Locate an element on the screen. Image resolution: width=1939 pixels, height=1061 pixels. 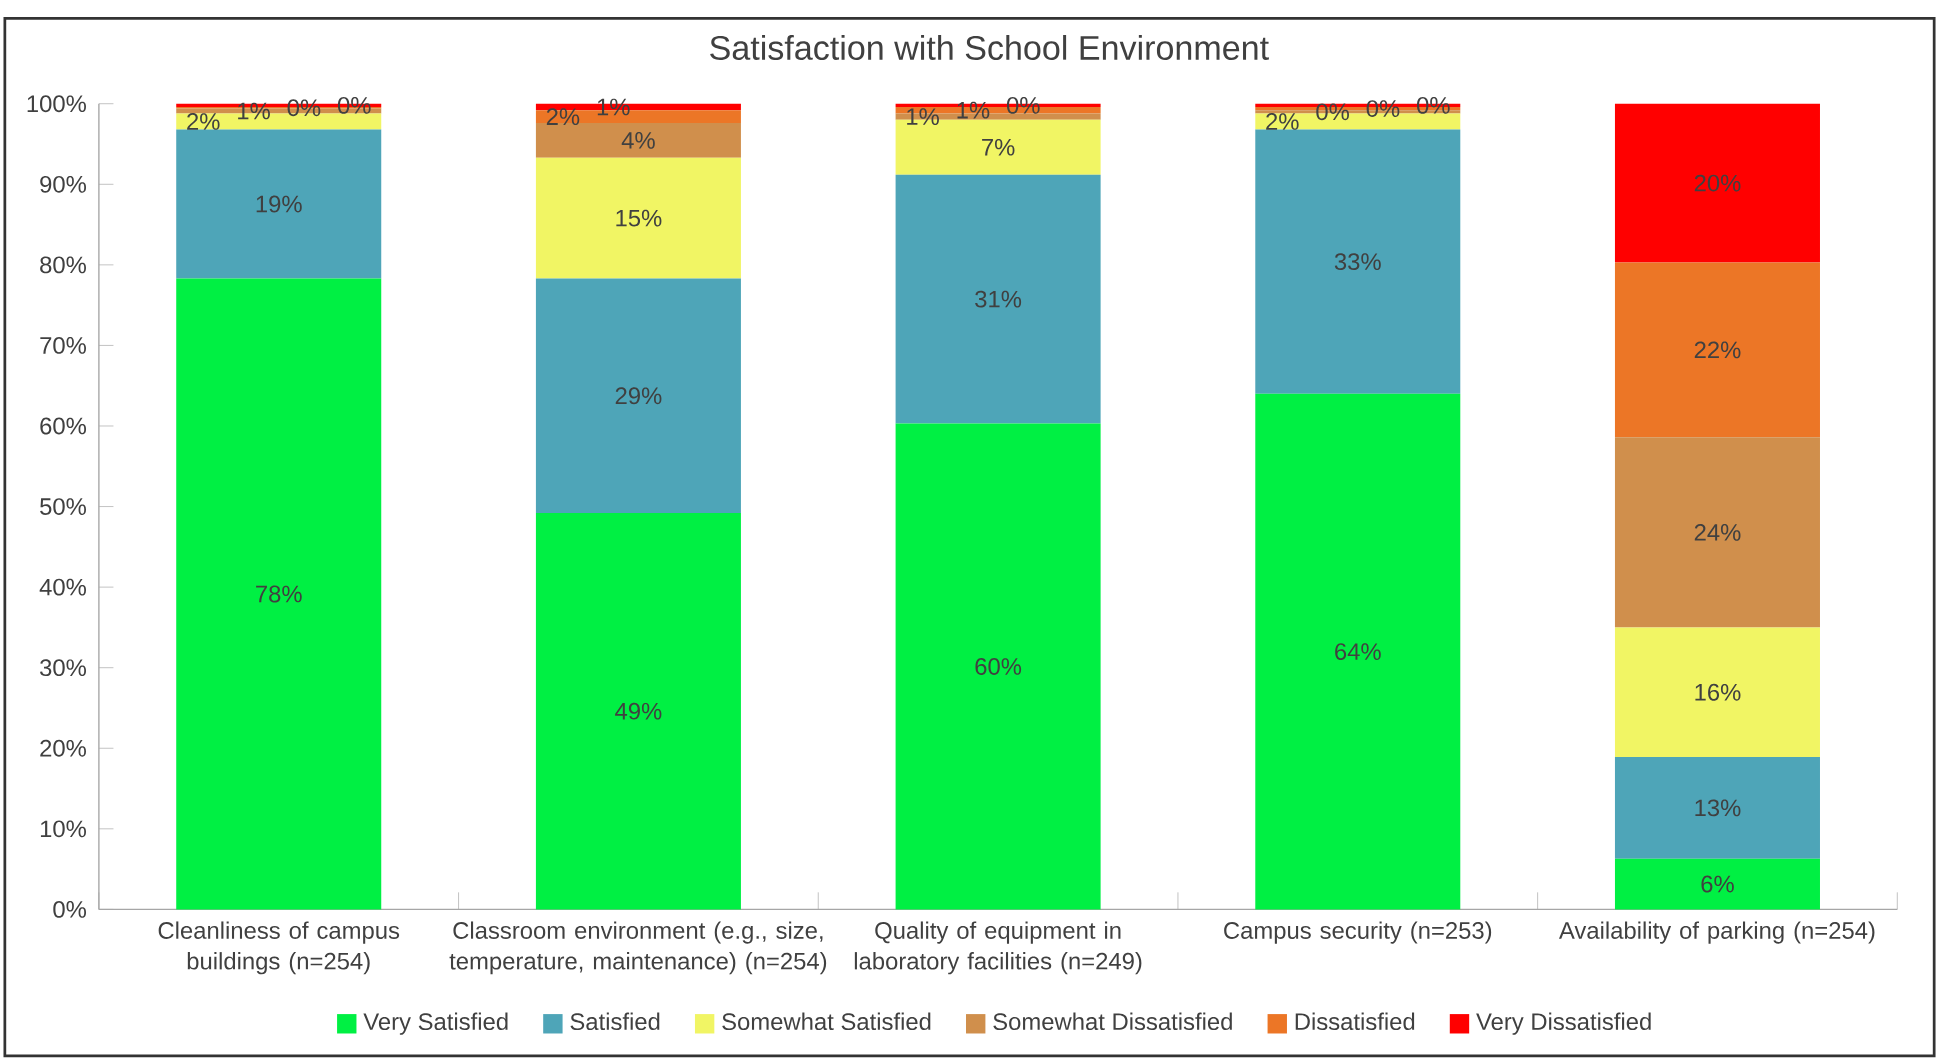
data-label: 20% is located at coordinates (1717, 183).